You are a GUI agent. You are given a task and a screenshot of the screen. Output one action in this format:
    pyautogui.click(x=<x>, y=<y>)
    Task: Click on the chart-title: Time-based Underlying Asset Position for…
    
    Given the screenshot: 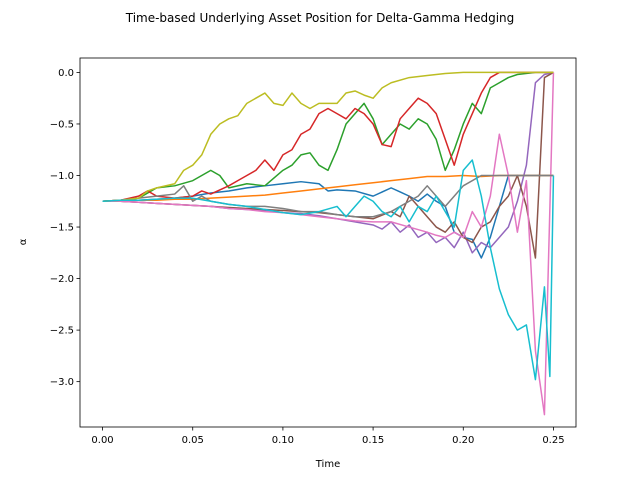 What is the action you would take?
    pyautogui.click(x=320, y=18)
    